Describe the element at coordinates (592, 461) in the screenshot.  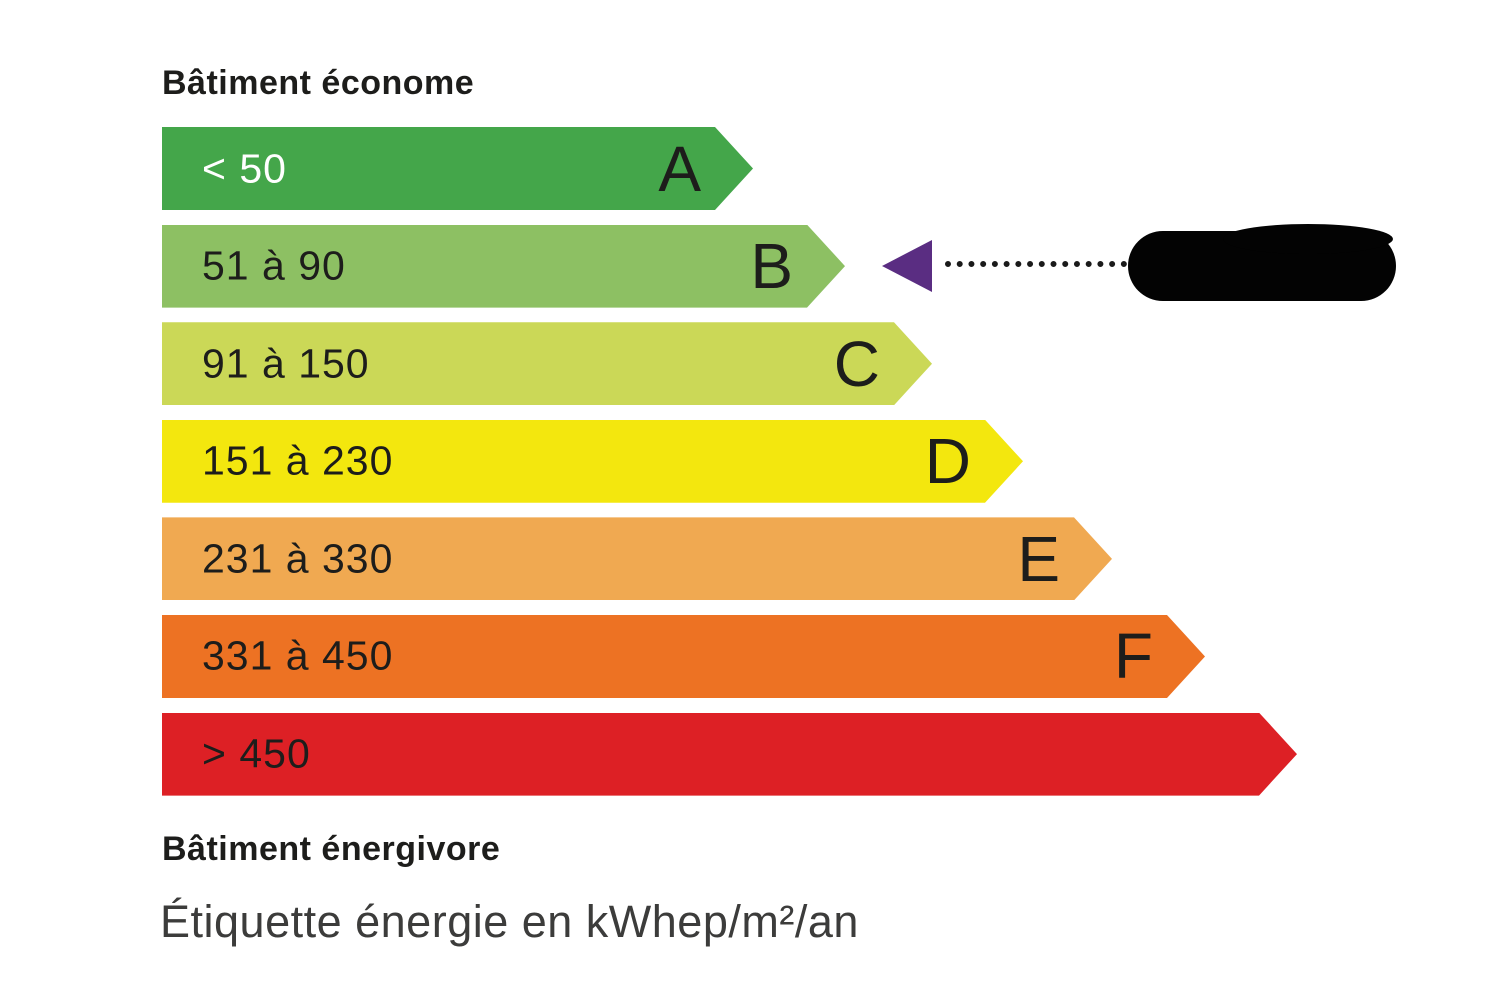
I see `bar-class-d: 151 à 230 D` at that location.